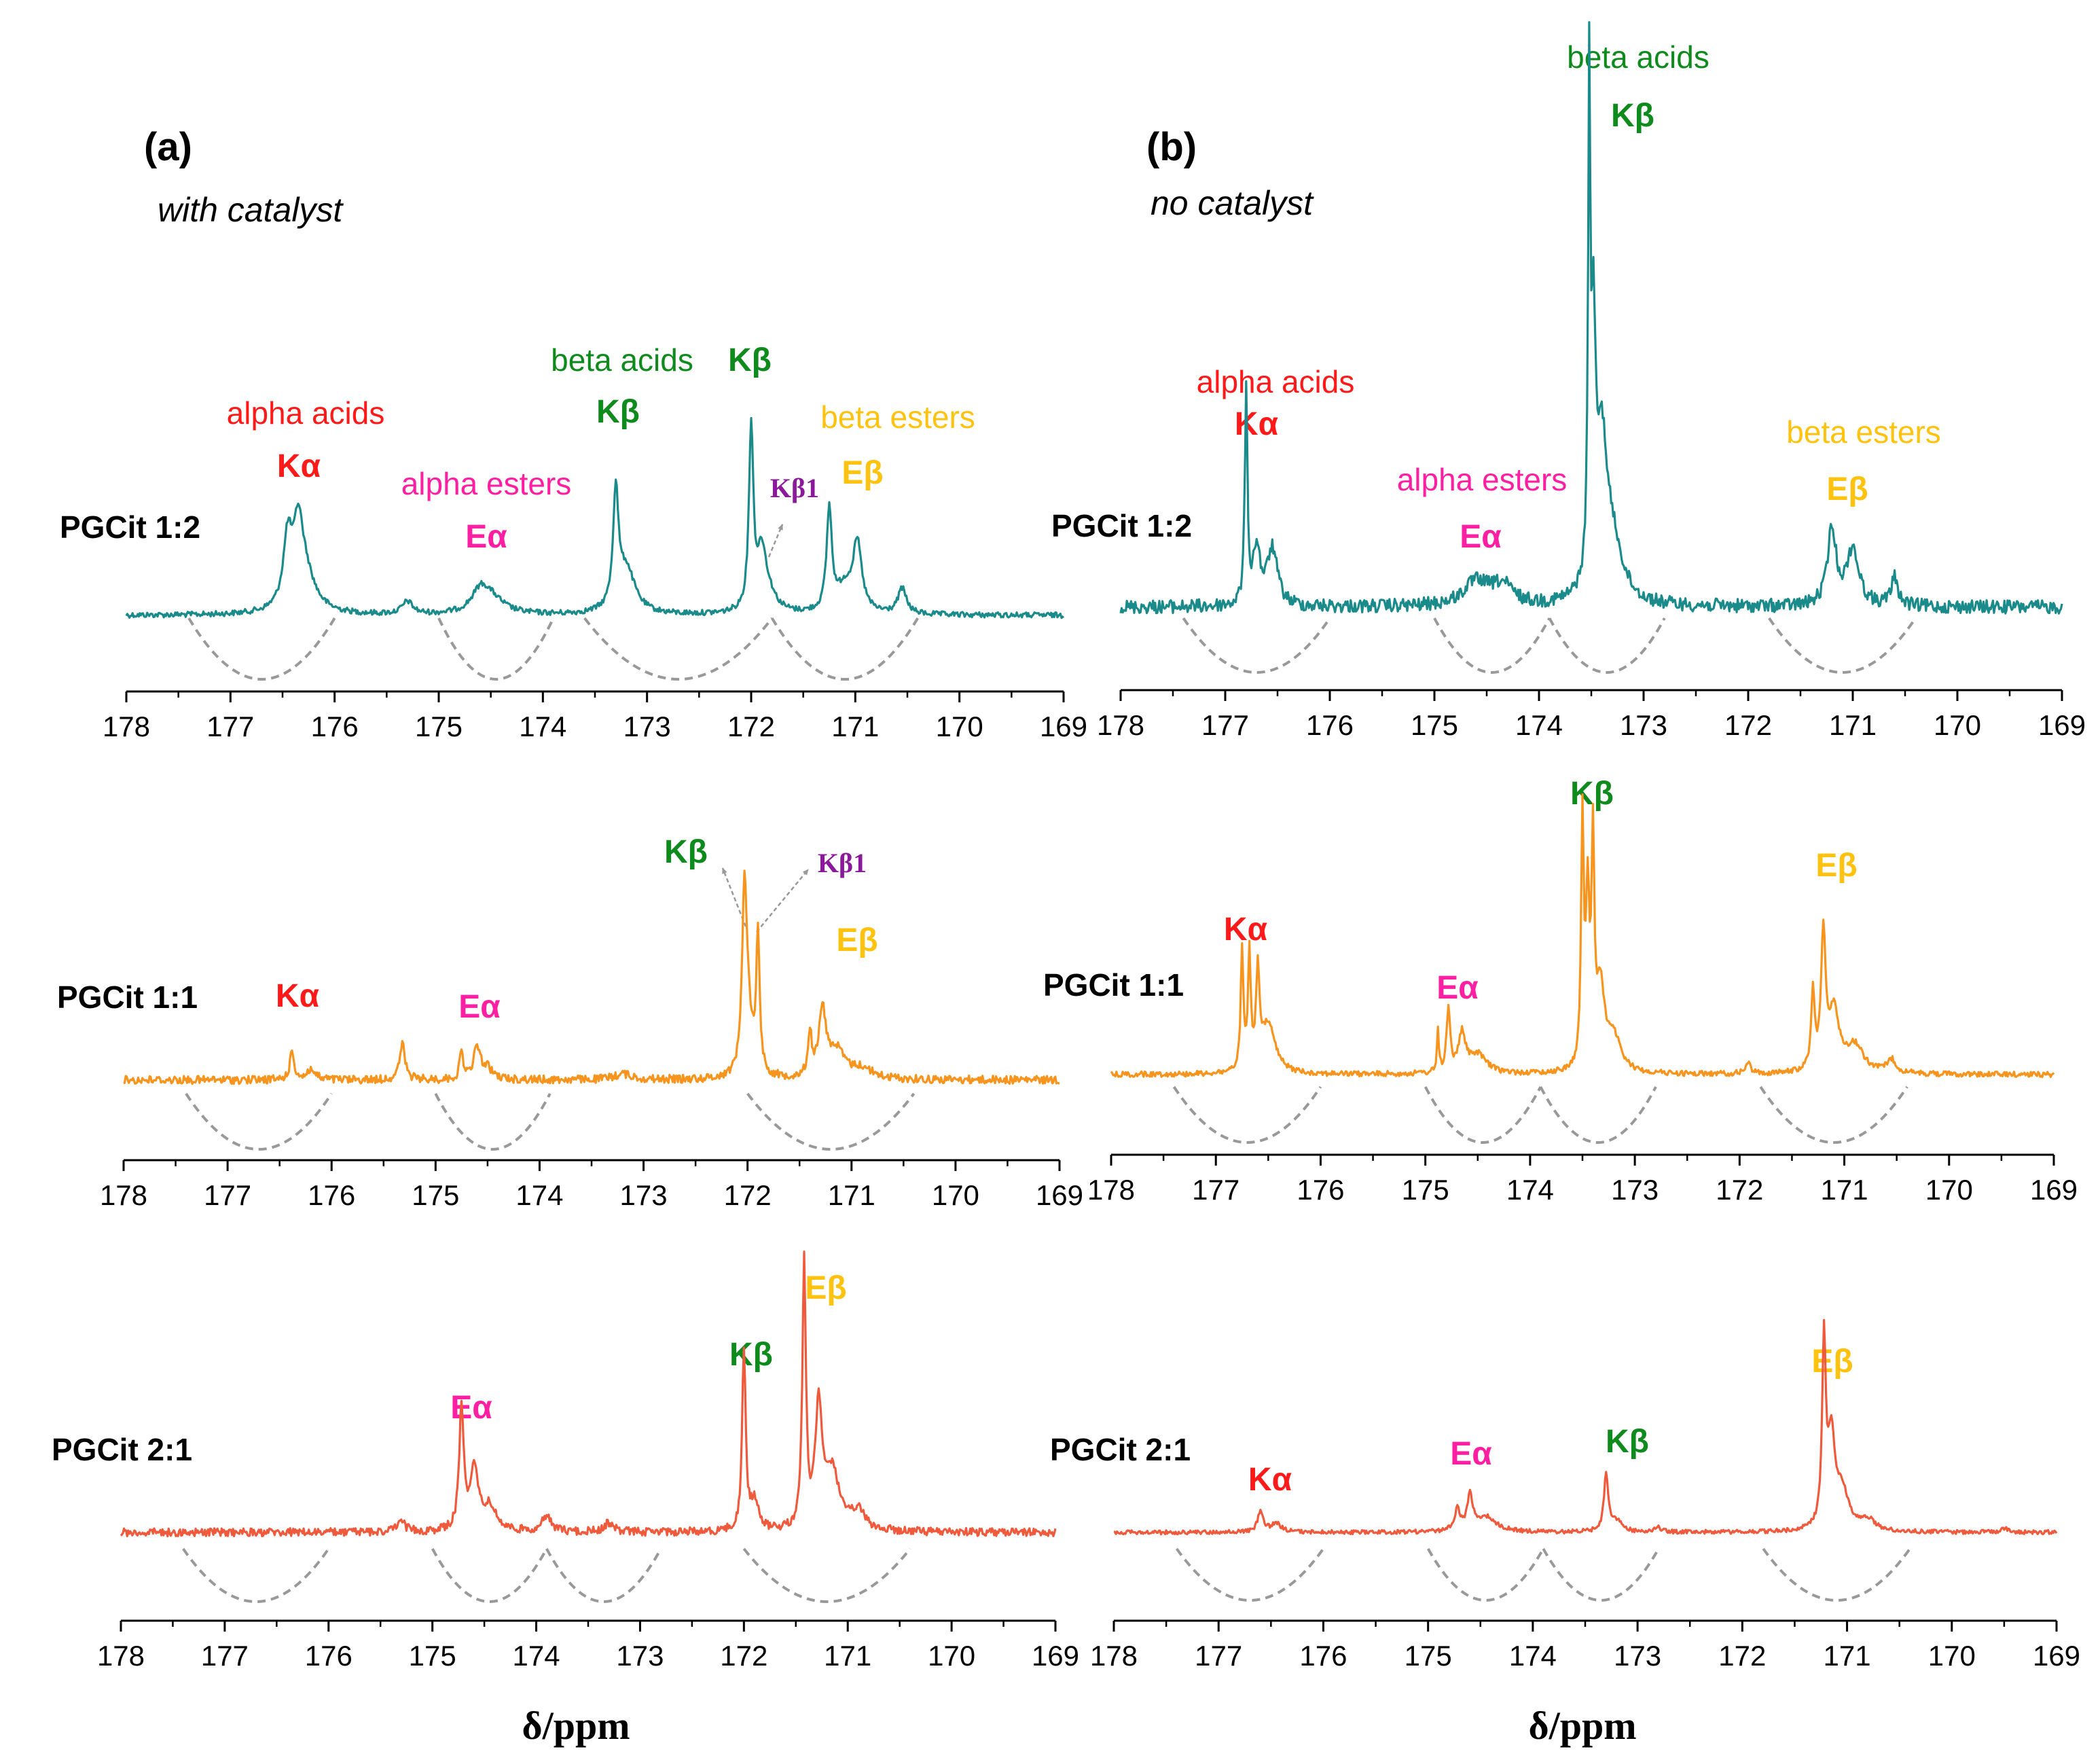 Image resolution: width=2100 pixels, height=1762 pixels. I want to click on x-tick-label-a2-169: 169, so click(1059, 1195).